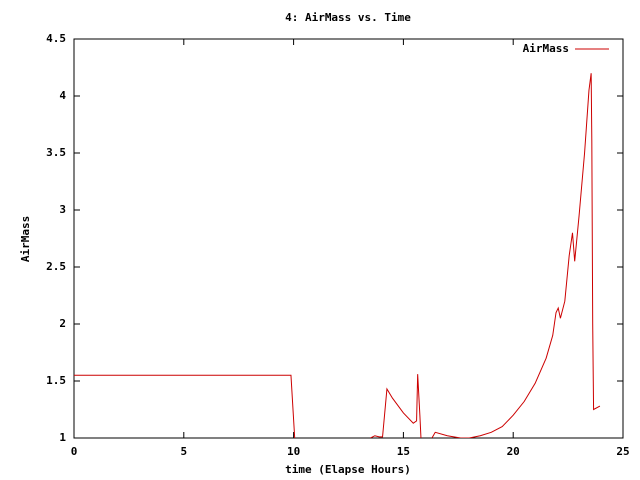 The image size is (640, 480). Describe the element at coordinates (56, 38) in the screenshot. I see `y-tick-label: 4.5` at that location.